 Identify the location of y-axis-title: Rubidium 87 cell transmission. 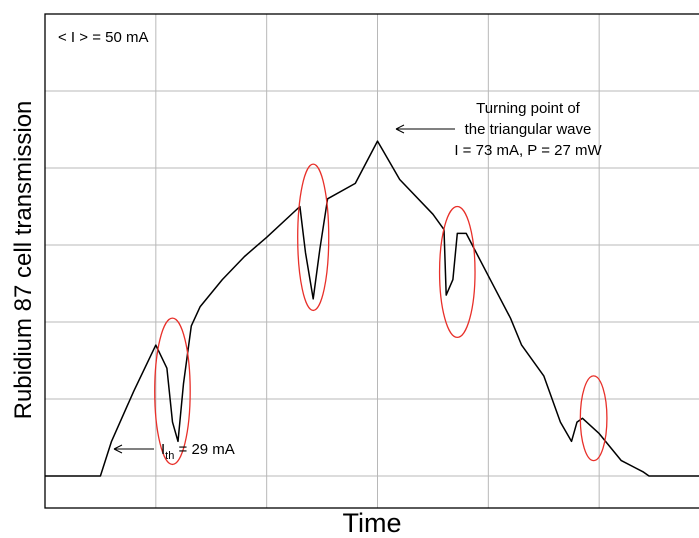
(23, 260).